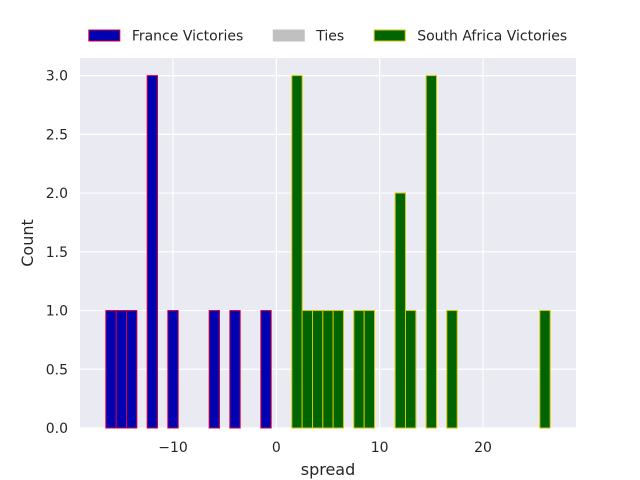 The height and width of the screenshot is (480, 640). I want to click on y-tick-label: 3.0, so click(57, 77).